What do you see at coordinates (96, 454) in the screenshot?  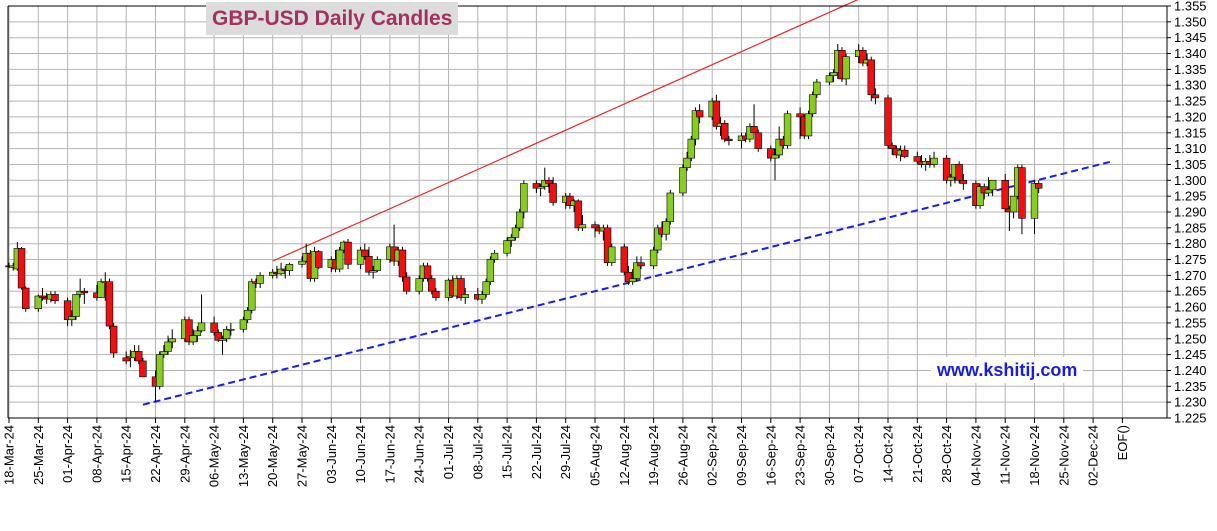 I see `x-tick-label: 08-Apr-24` at bounding box center [96, 454].